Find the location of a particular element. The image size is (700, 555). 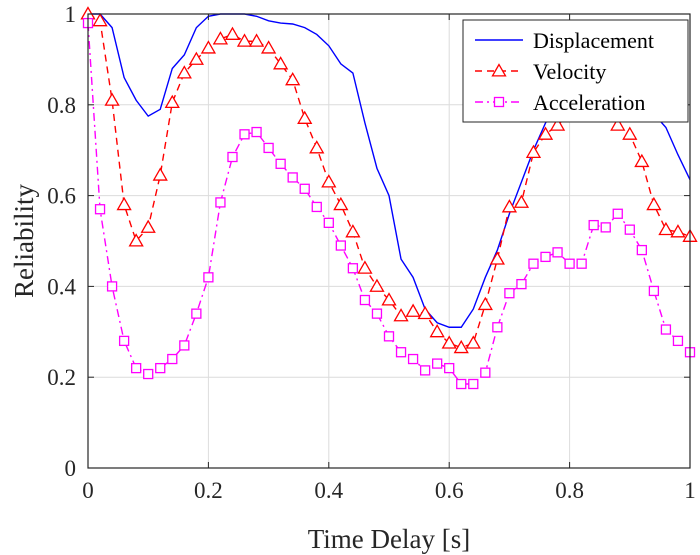

x-tick-label: 0.2 is located at coordinates (208, 490).